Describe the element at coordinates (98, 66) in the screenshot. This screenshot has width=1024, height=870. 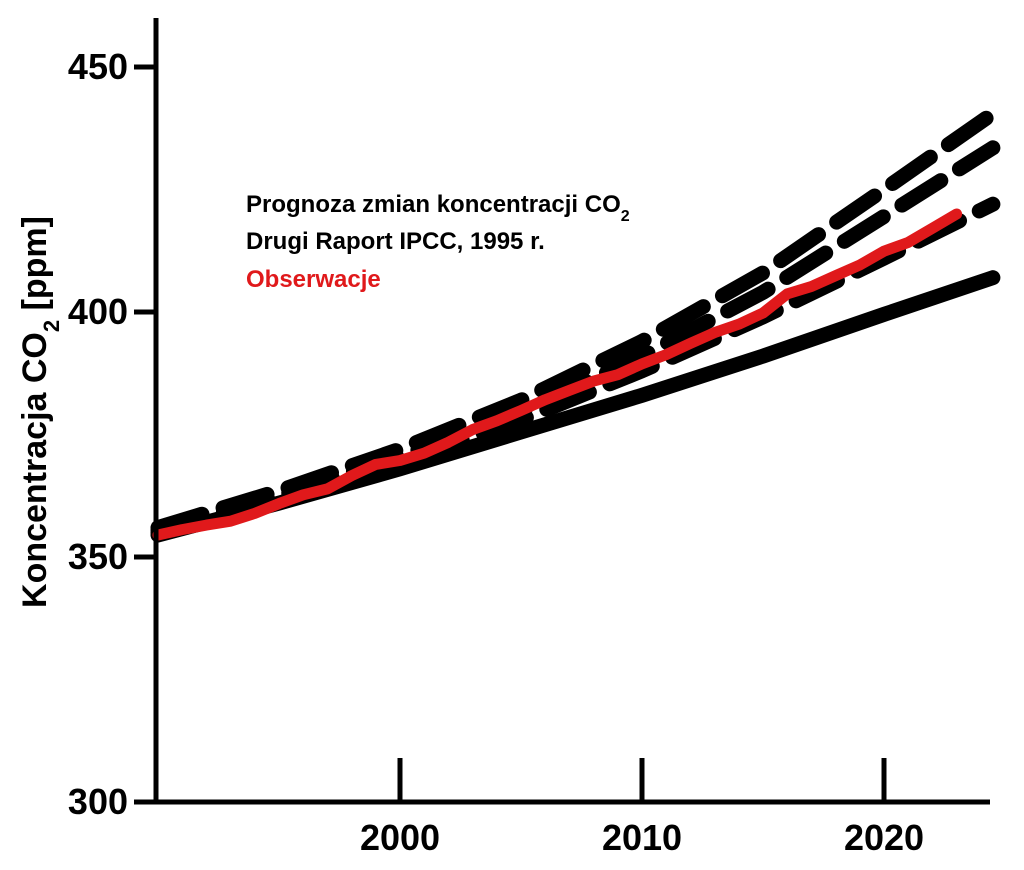
I see `y-tick-label-450: 450` at that location.